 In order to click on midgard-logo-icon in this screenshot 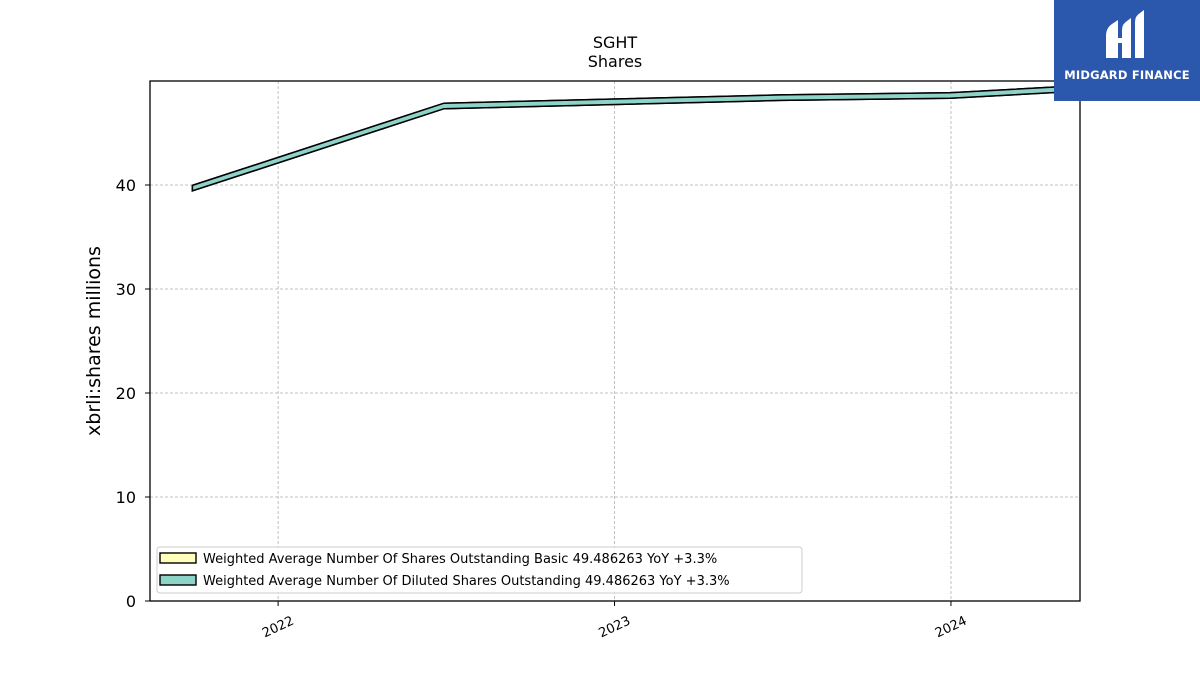, I will do `click(1125, 34)`.